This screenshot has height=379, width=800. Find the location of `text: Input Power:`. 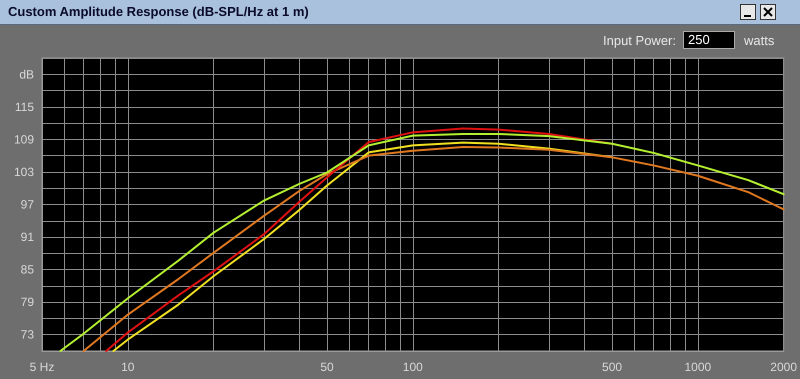

text: Input Power: is located at coordinates (639, 40).